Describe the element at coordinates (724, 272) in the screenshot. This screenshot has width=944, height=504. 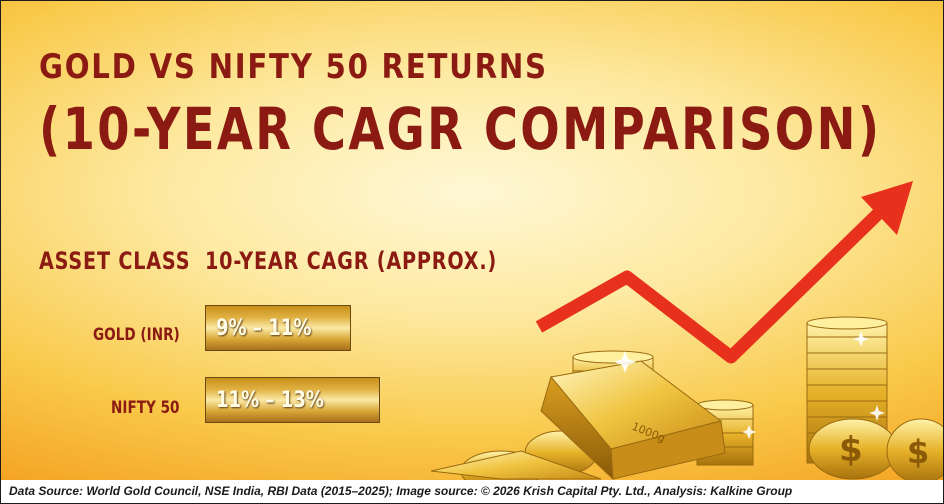
I see `trend-arrow-icon` at that location.